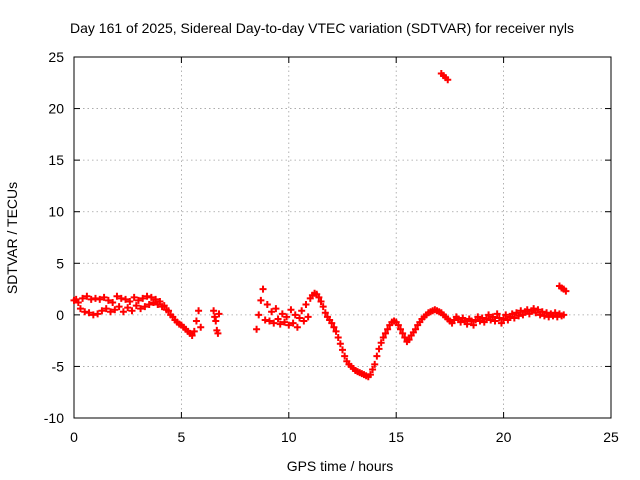 The height and width of the screenshot is (480, 640). What do you see at coordinates (56, 212) in the screenshot?
I see `y-tick-label: 10` at bounding box center [56, 212].